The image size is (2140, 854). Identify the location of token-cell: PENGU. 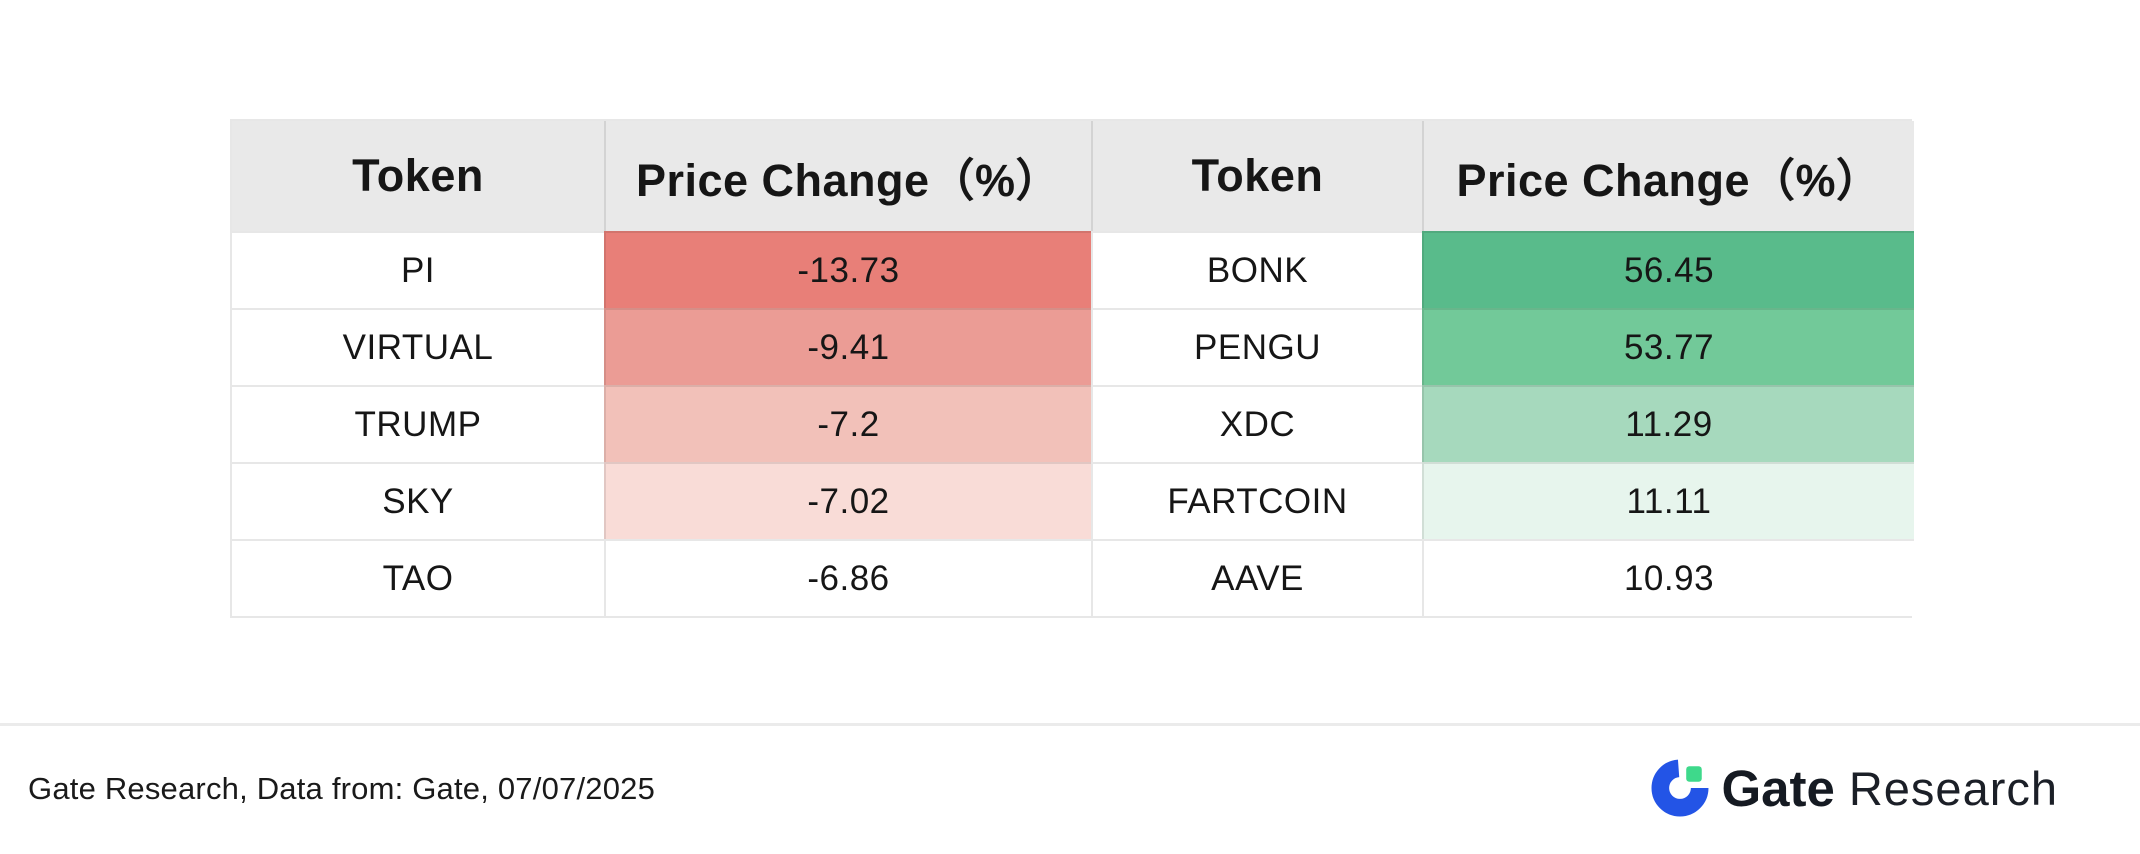
(1256, 346).